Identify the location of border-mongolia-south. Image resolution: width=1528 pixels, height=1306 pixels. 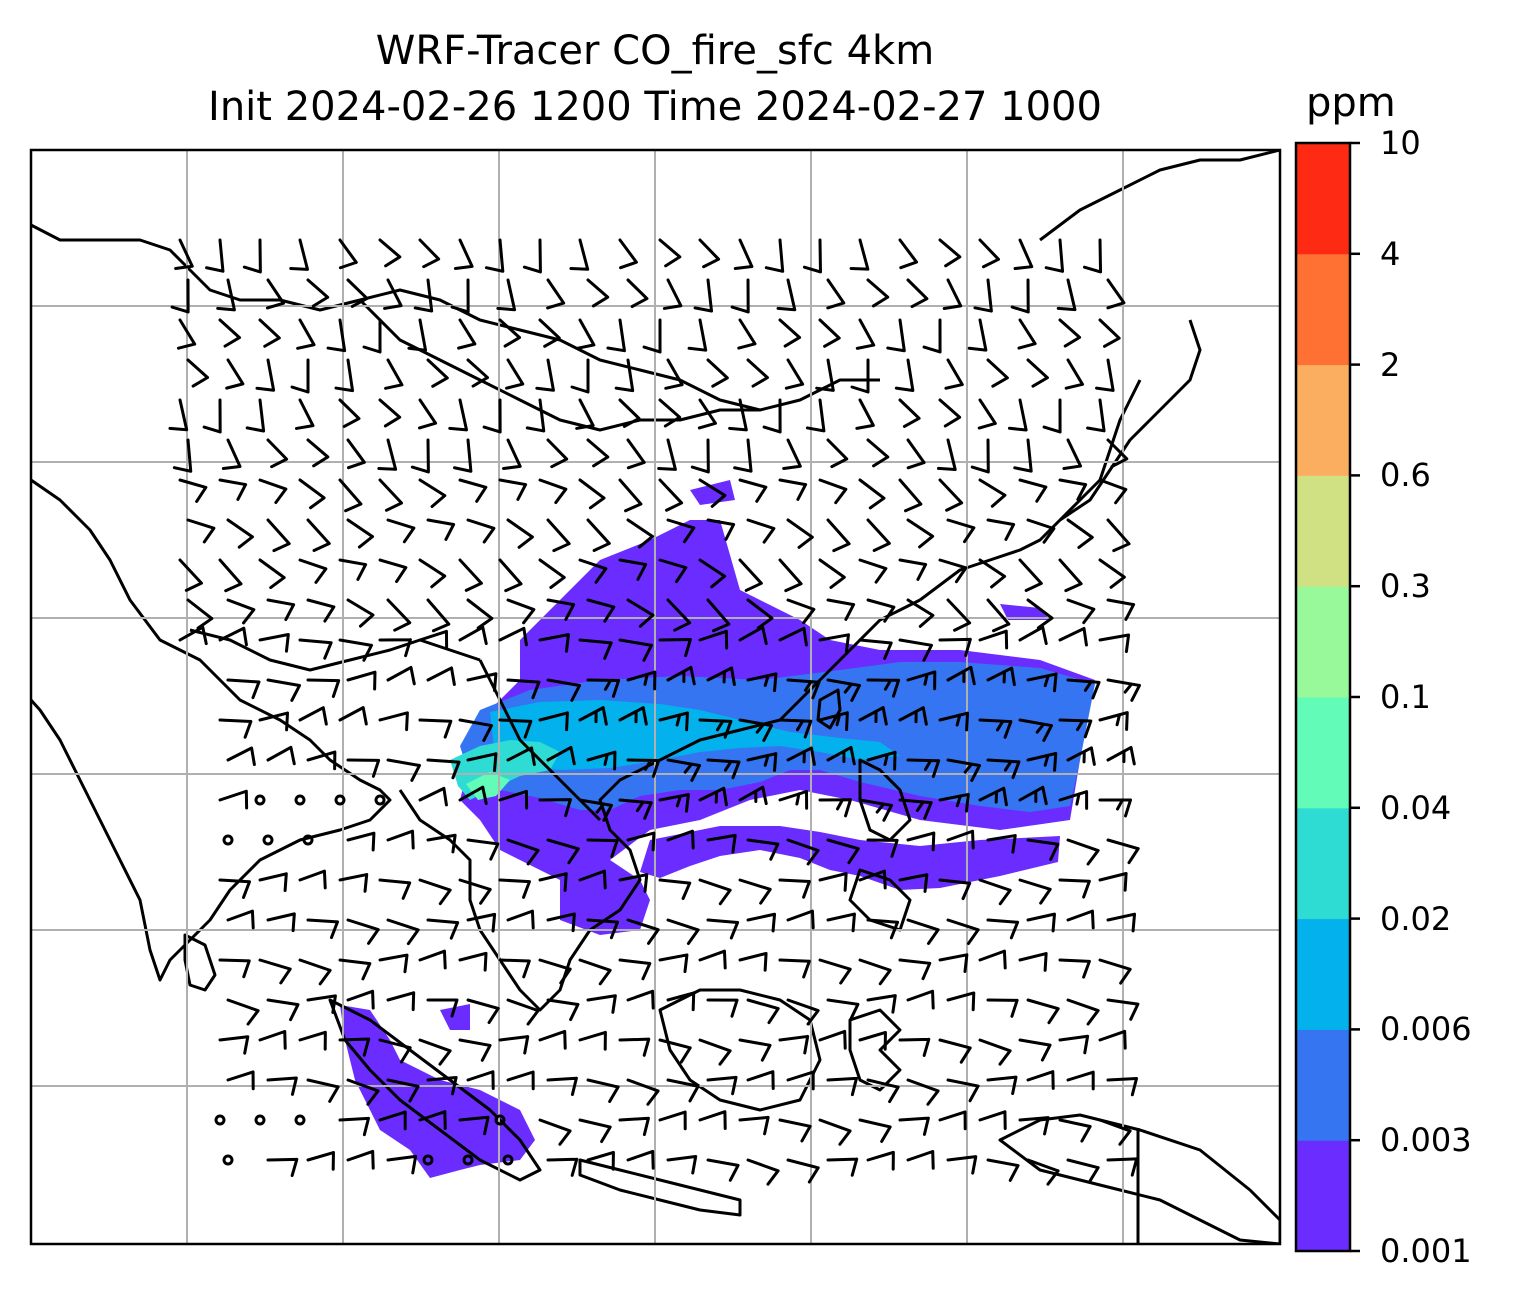
(559, 365).